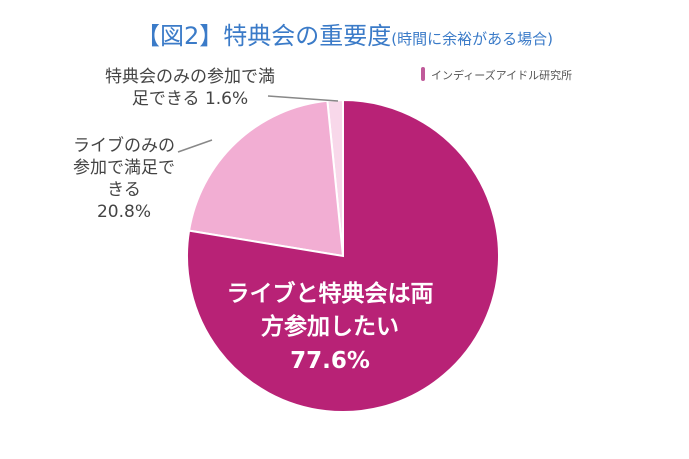 The height and width of the screenshot is (459, 689). Describe the element at coordinates (123, 212) in the screenshot. I see `value-label: 20.8%` at that location.